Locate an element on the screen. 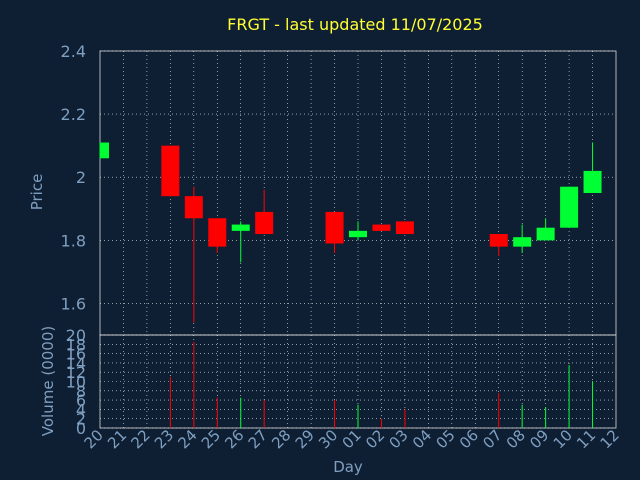 The height and width of the screenshot is (480, 640). price-axis-label: Price is located at coordinates (37, 192).